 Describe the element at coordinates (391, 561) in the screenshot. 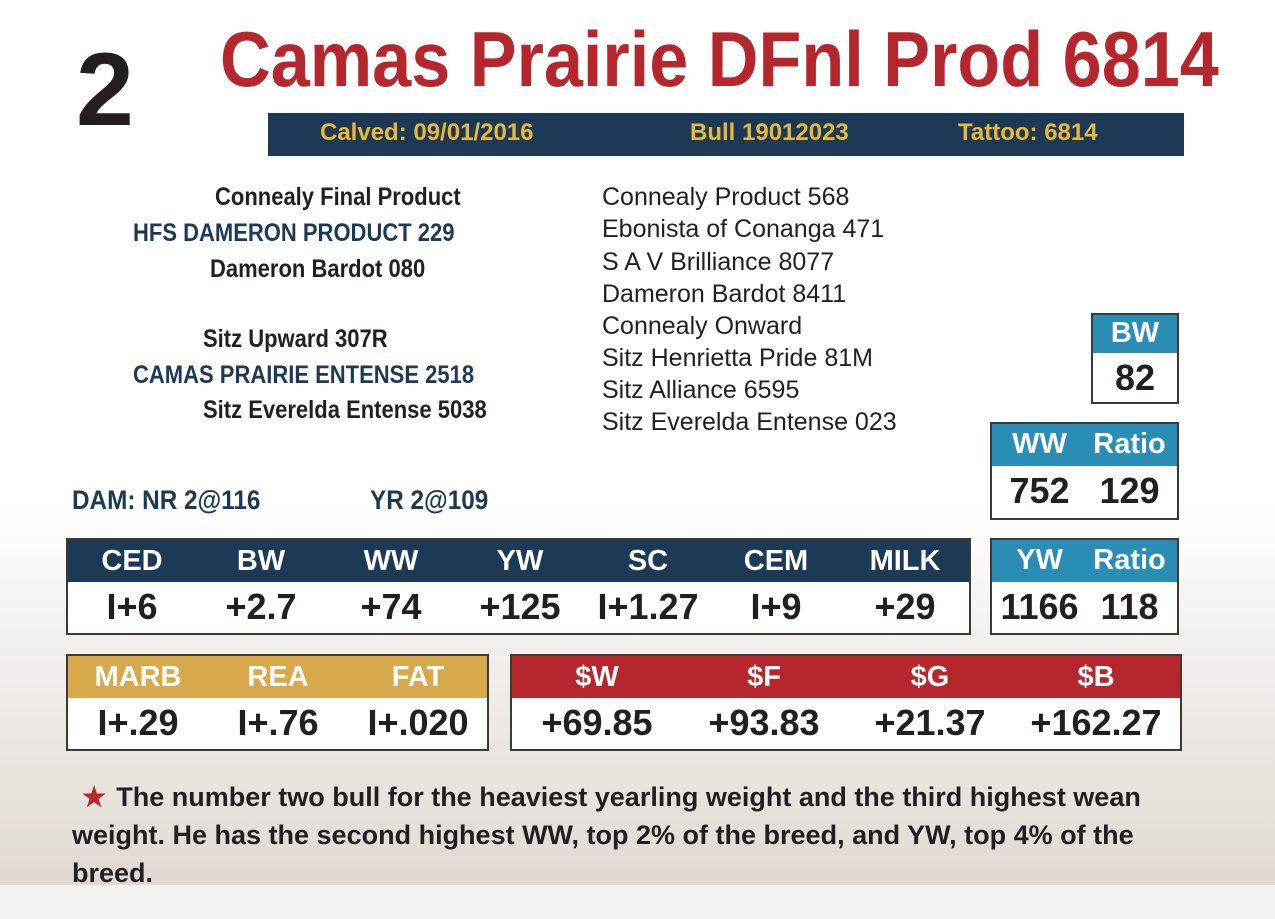

I see `epd-header-ww: WW` at that location.